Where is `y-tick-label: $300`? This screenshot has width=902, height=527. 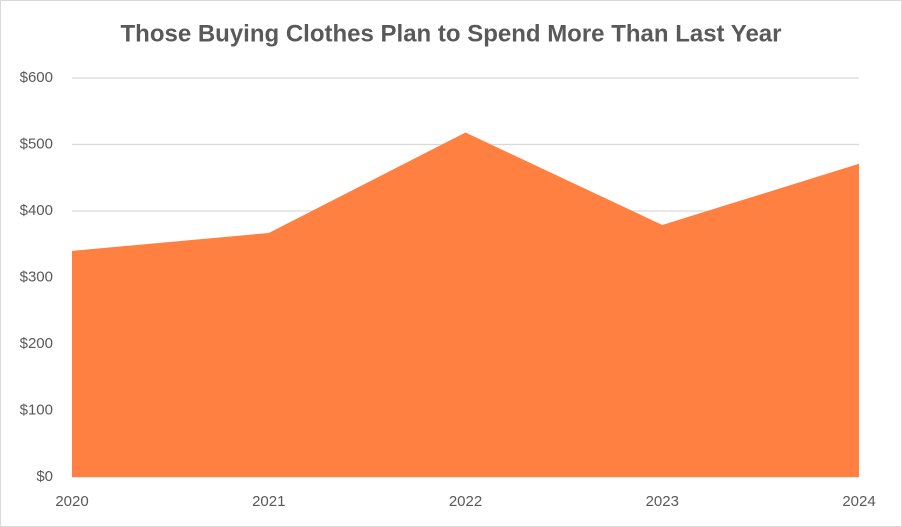 y-tick-label: $300 is located at coordinates (36, 276).